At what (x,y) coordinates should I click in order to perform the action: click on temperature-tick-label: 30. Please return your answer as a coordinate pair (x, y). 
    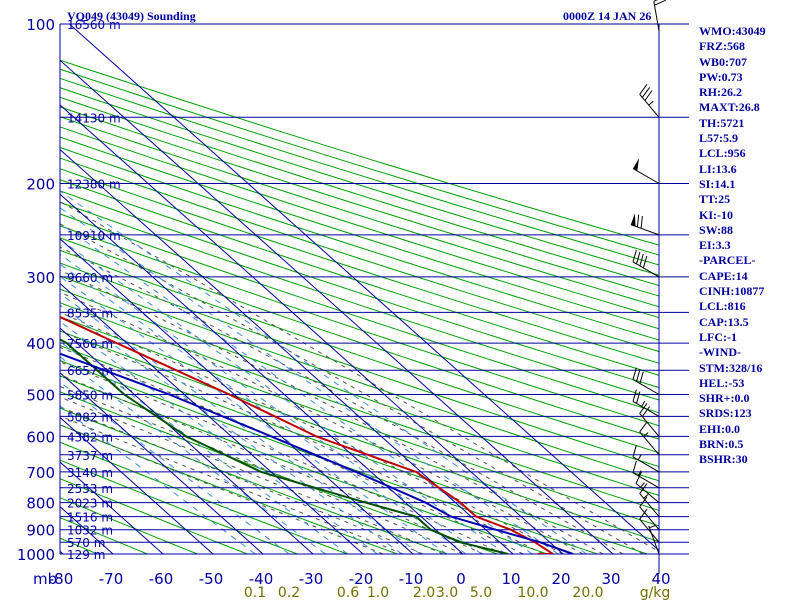
    Looking at the image, I should click on (610, 579).